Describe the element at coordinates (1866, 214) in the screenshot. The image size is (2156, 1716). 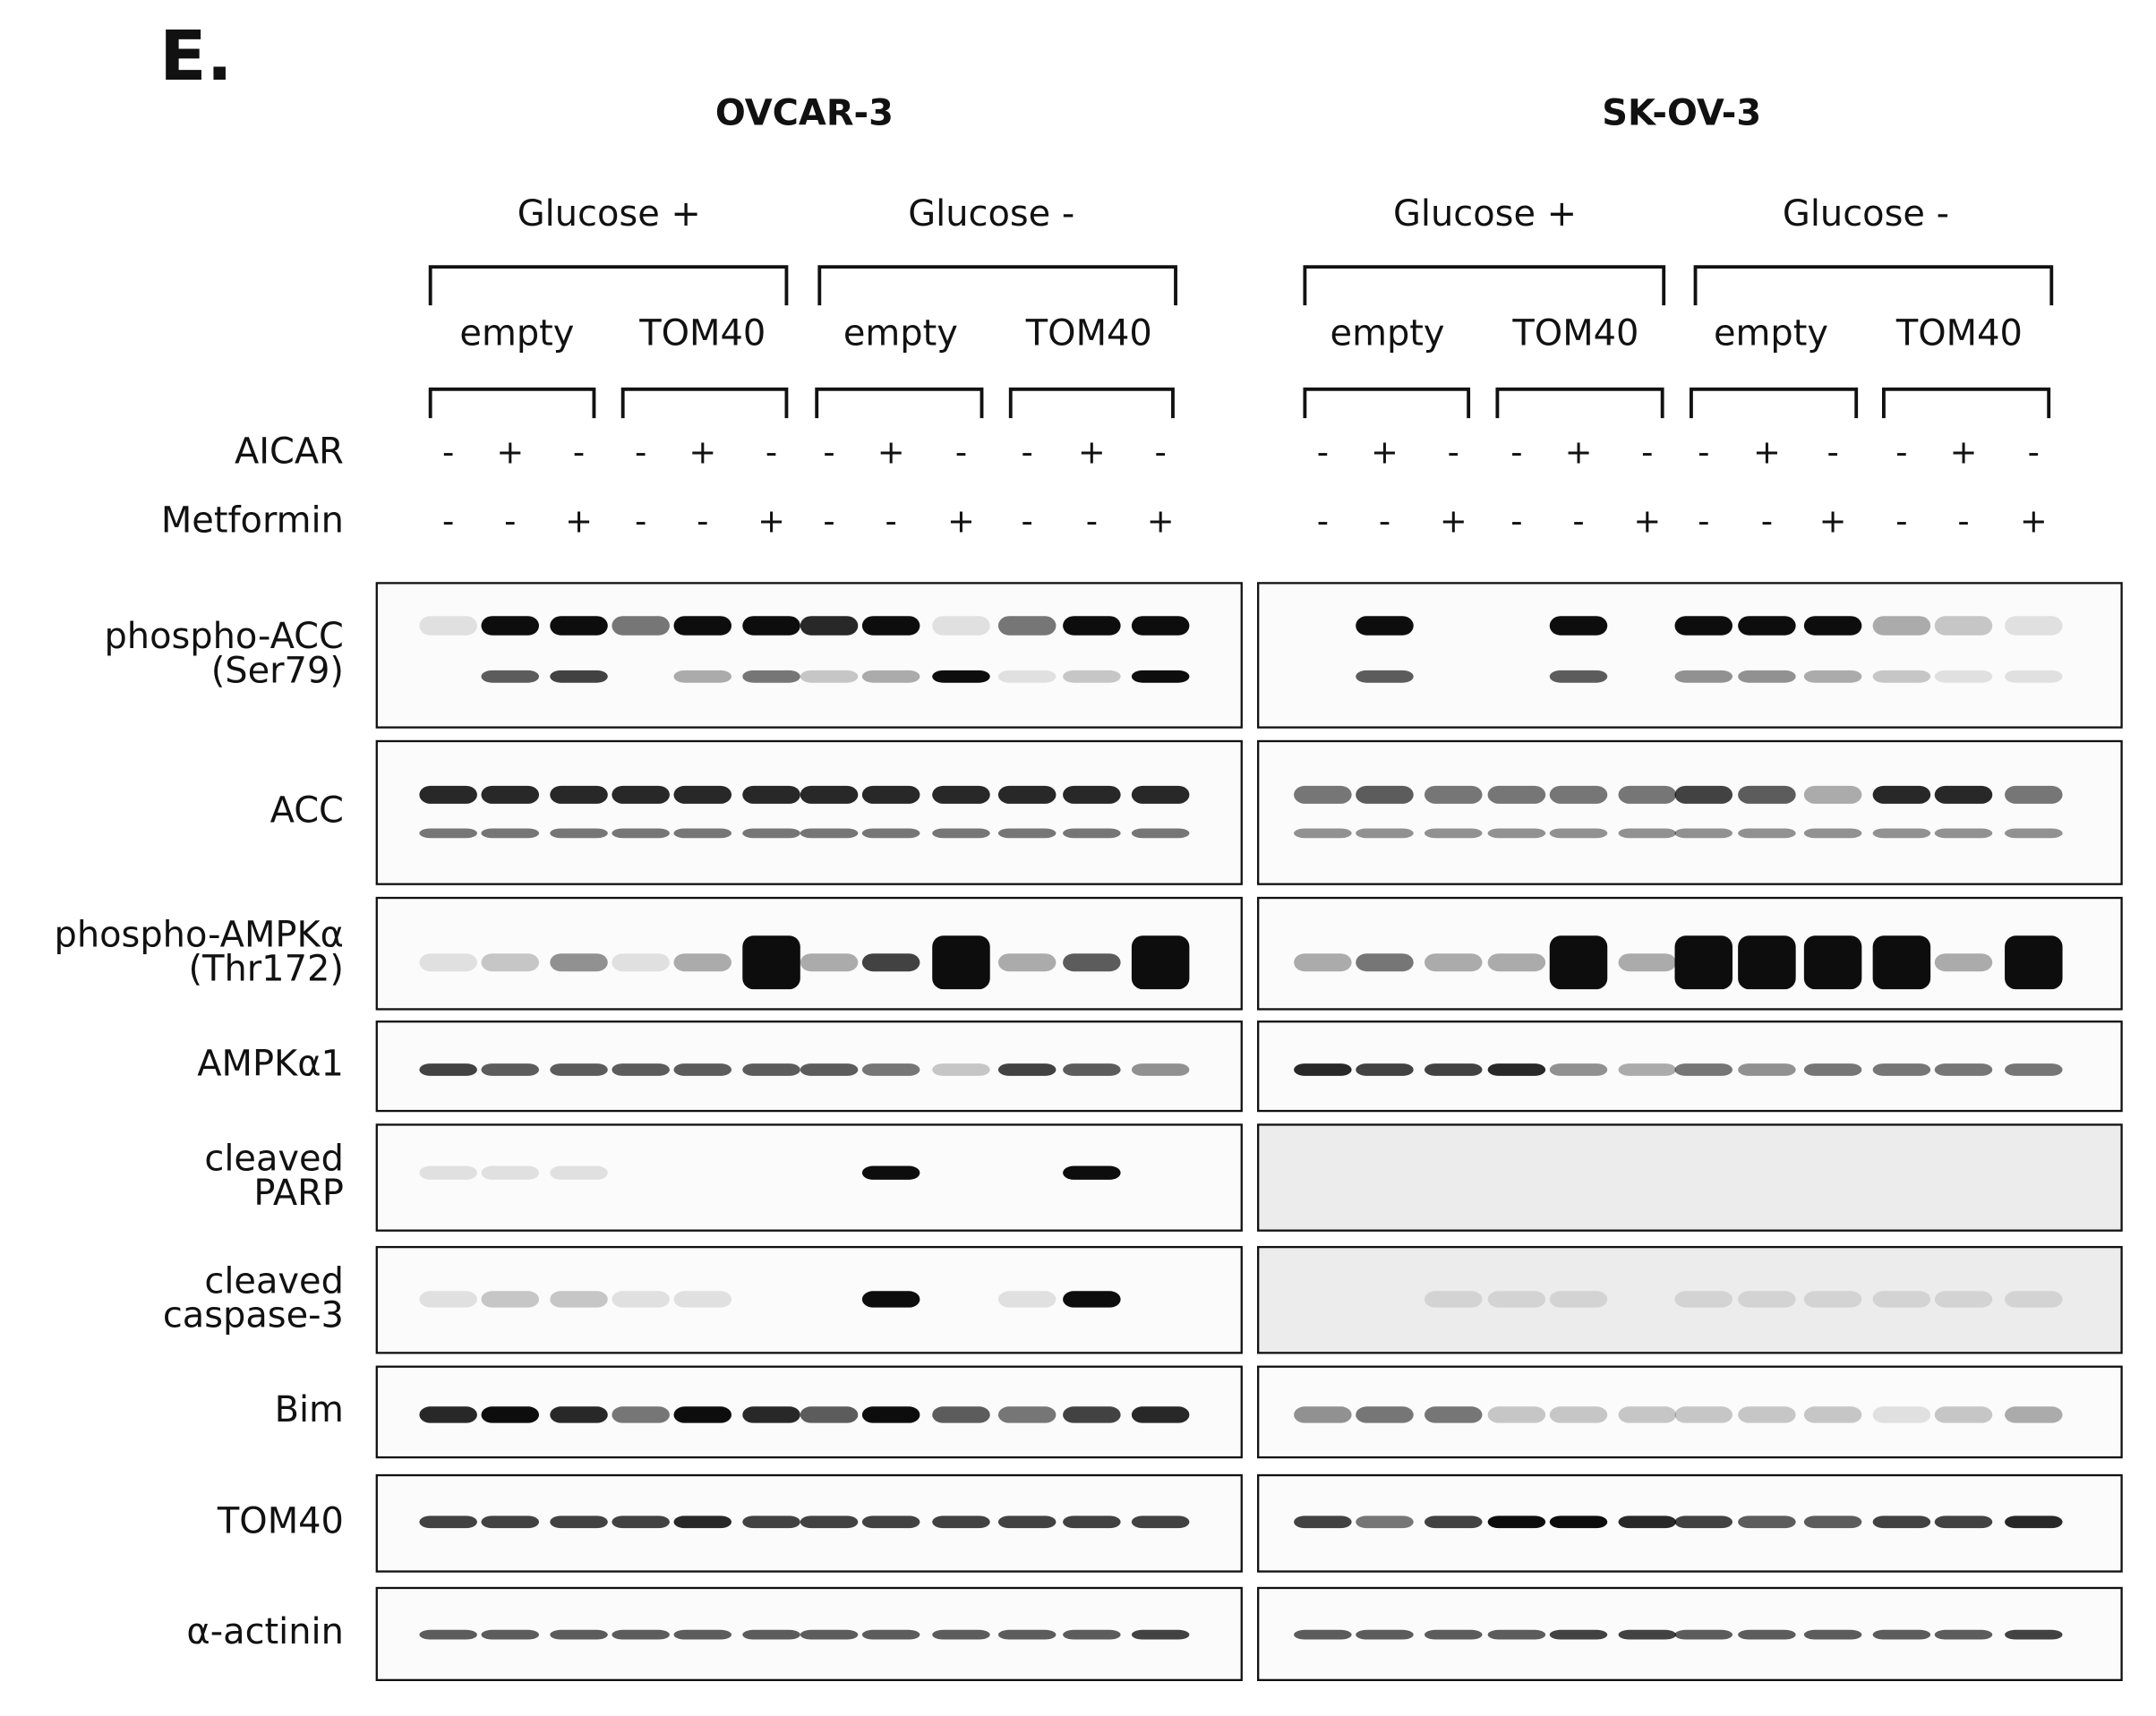
I see `glucose-label: Glucose -` at that location.